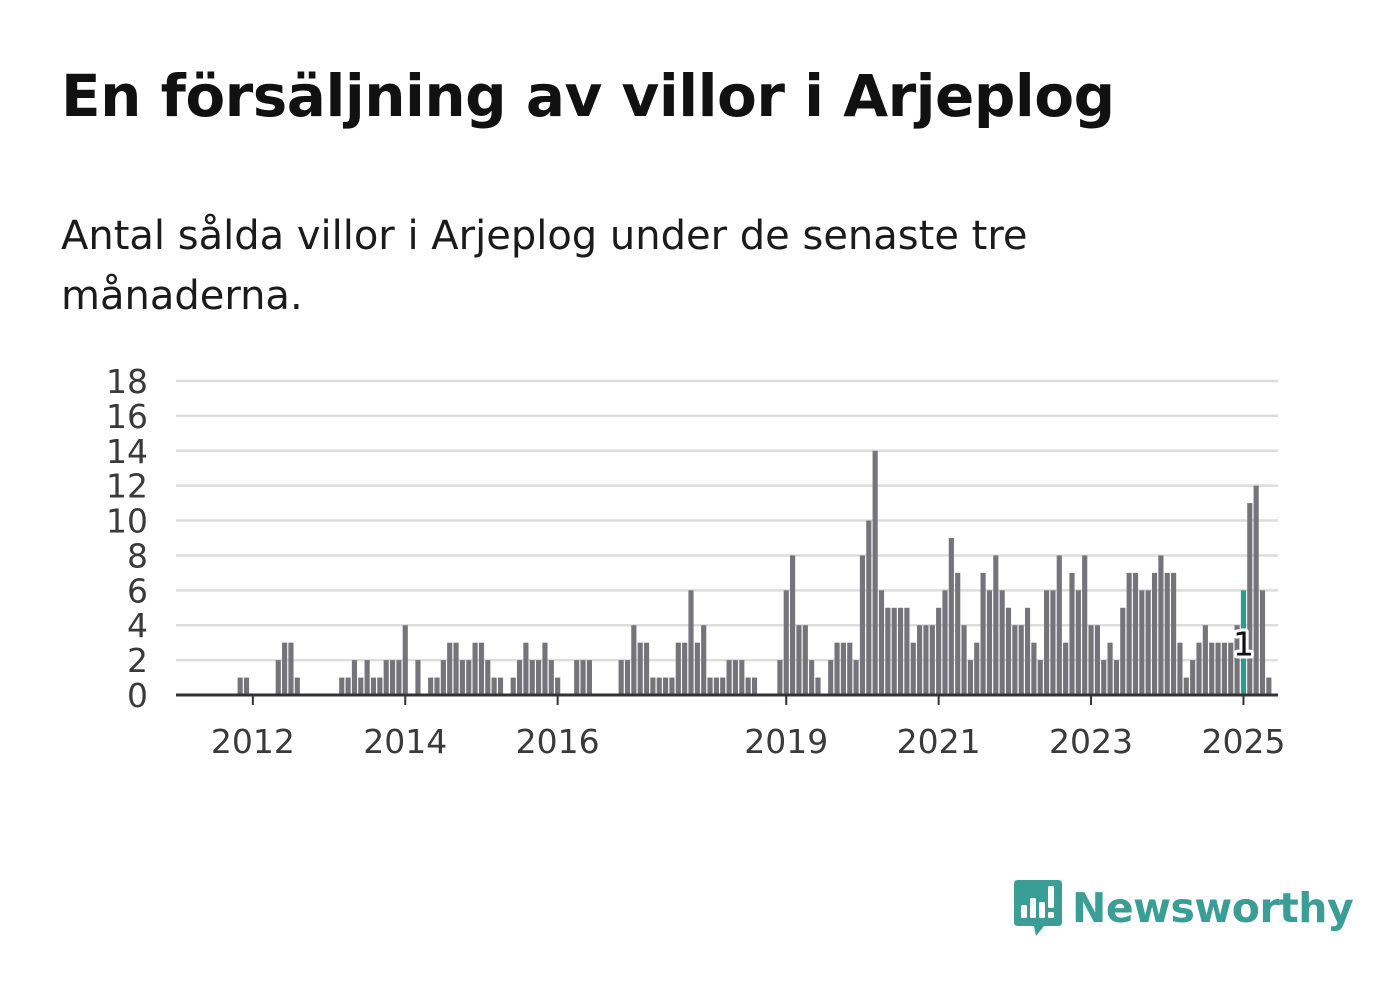 Image resolution: width=1382 pixels, height=999 pixels. Describe the element at coordinates (1213, 908) in the screenshot. I see `brand-name: Newsworthy` at that location.